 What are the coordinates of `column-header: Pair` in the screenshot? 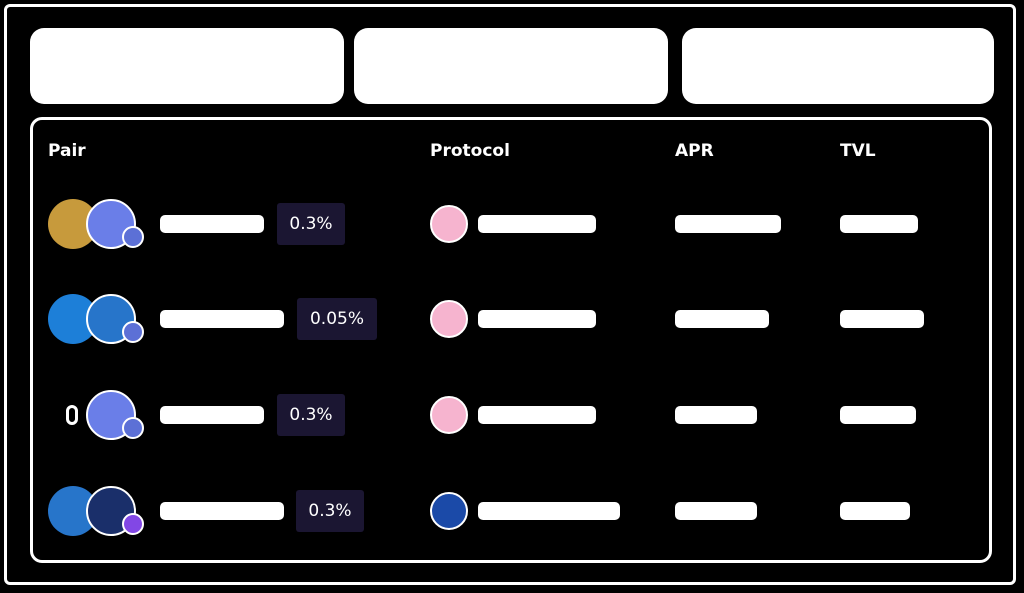 It's located at (67, 151).